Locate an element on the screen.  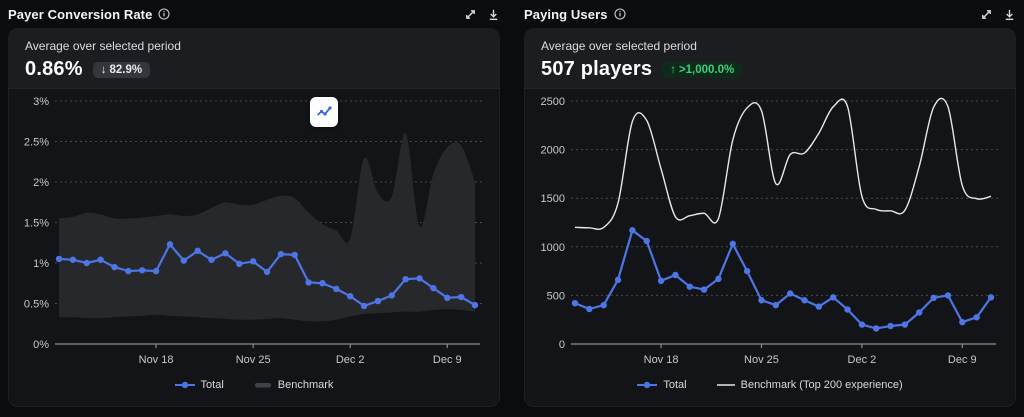
legend-item-benchmark-top-200-experience: Benchmark (Top 200 experience) is located at coordinates (809, 385).